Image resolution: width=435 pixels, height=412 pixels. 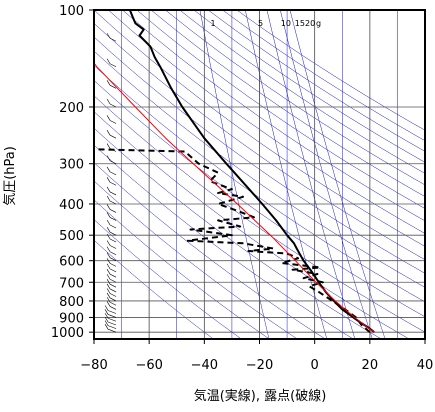 I want to click on x-axis-ticks: −80 −60 −40 −20 0 20 40, so click(x=256, y=356).